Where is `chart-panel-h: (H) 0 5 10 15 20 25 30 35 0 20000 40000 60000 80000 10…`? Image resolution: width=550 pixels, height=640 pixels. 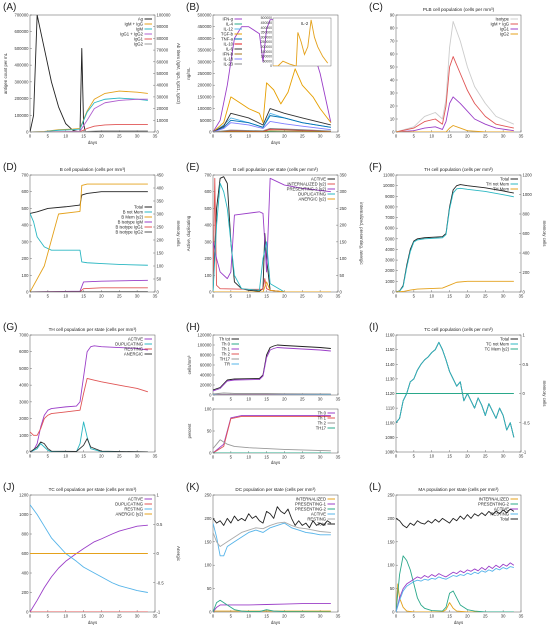
chart-panel-h: (H) 0 5 10 15 20 25 30 35 0 20000 40000 60000 80000 10… is located at coordinates (274, 400).